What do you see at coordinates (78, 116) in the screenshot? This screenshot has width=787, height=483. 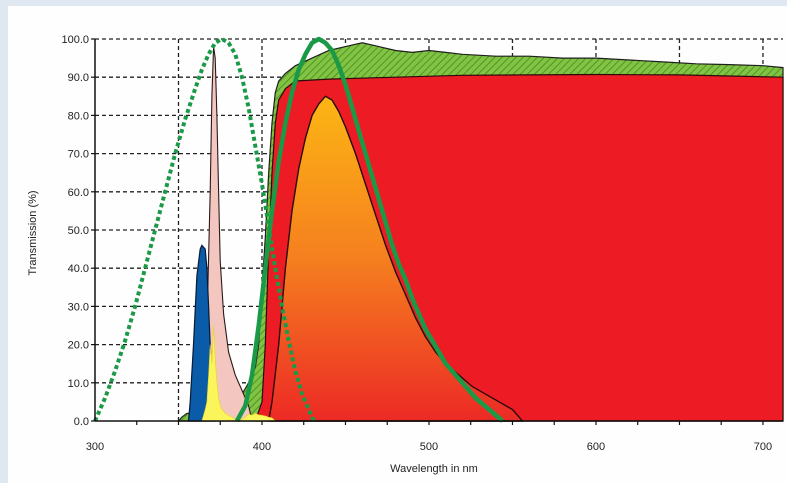 I see `y-tick-label: 80.0` at bounding box center [78, 116].